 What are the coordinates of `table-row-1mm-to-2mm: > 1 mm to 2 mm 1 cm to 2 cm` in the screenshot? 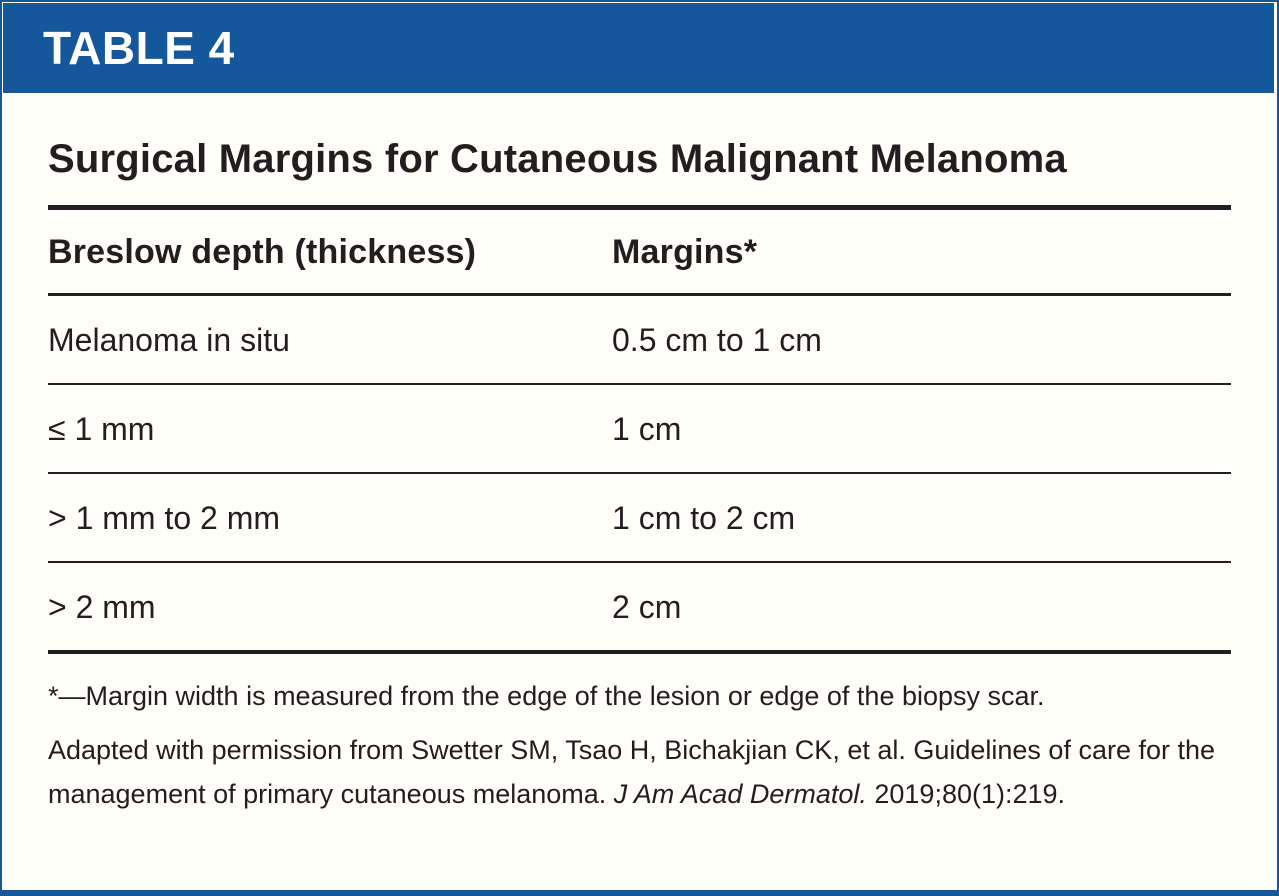 It's located at (639, 518).